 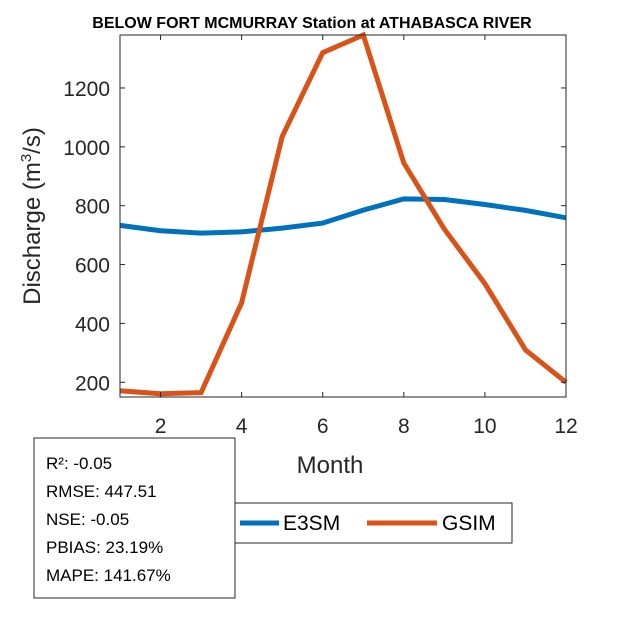 I want to click on y-tick-label: 400, so click(x=92, y=324).